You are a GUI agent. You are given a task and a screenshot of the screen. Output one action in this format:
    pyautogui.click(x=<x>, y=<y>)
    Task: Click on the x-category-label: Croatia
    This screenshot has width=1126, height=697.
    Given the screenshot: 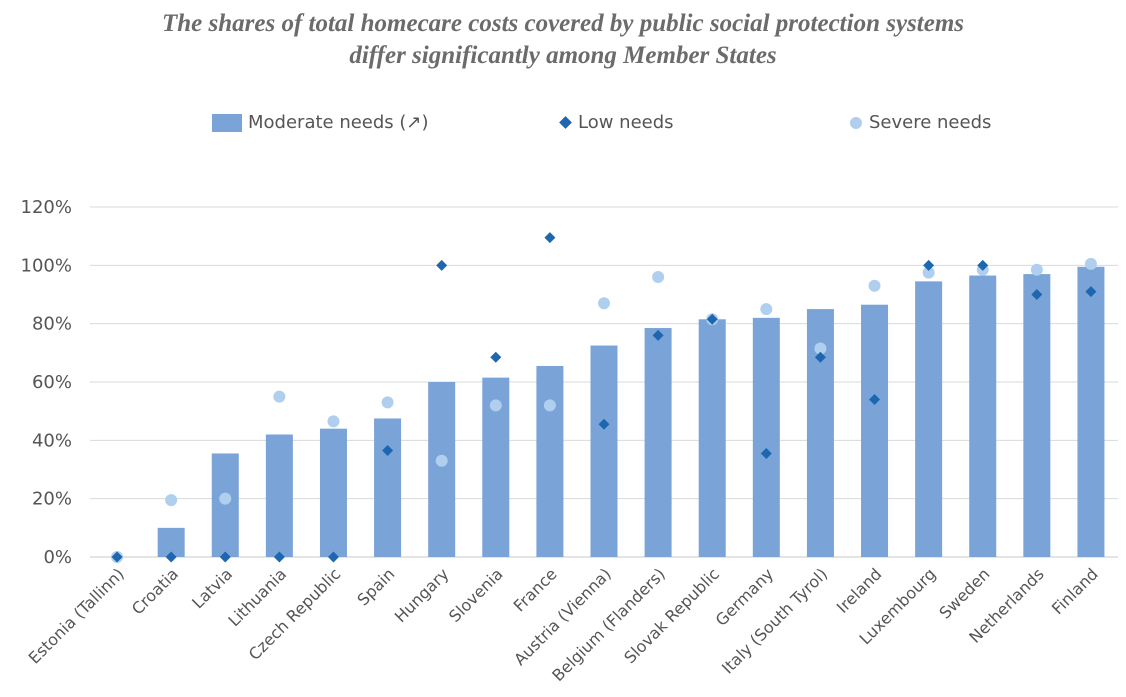 What is the action you would take?
    pyautogui.click(x=155, y=591)
    